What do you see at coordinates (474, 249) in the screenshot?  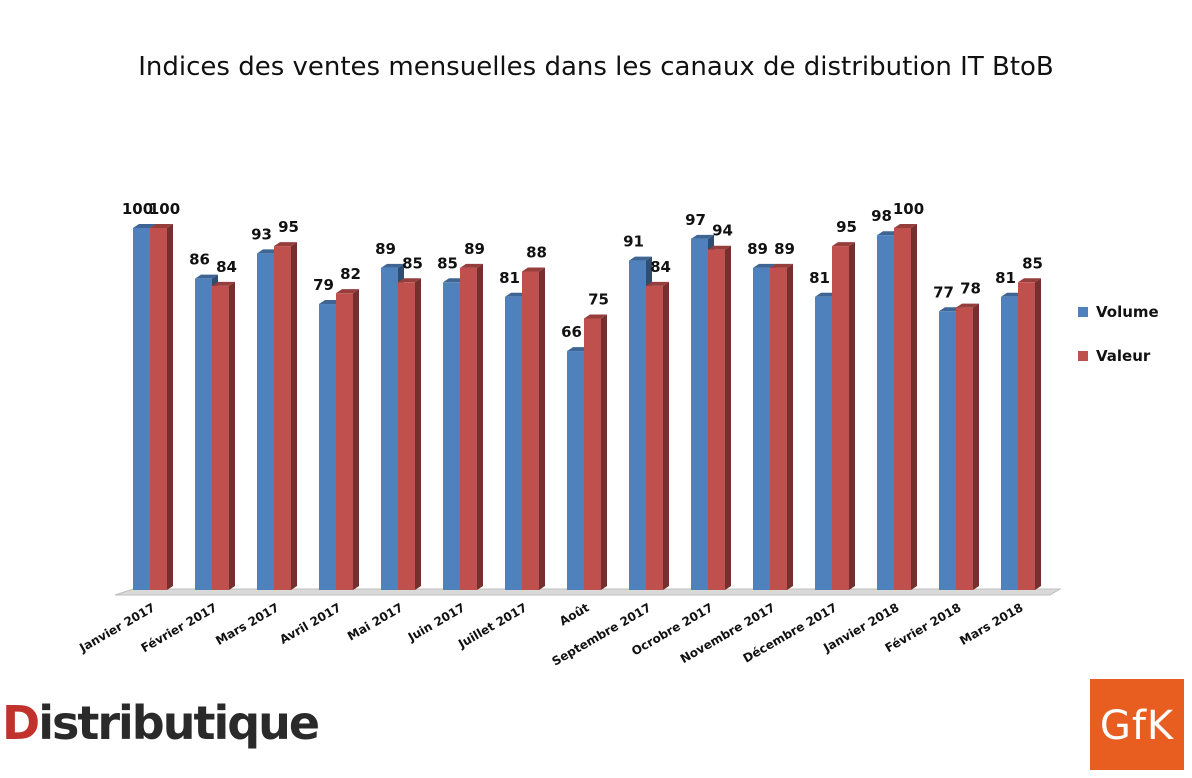 I see `data-label-valeur-5: 89` at bounding box center [474, 249].